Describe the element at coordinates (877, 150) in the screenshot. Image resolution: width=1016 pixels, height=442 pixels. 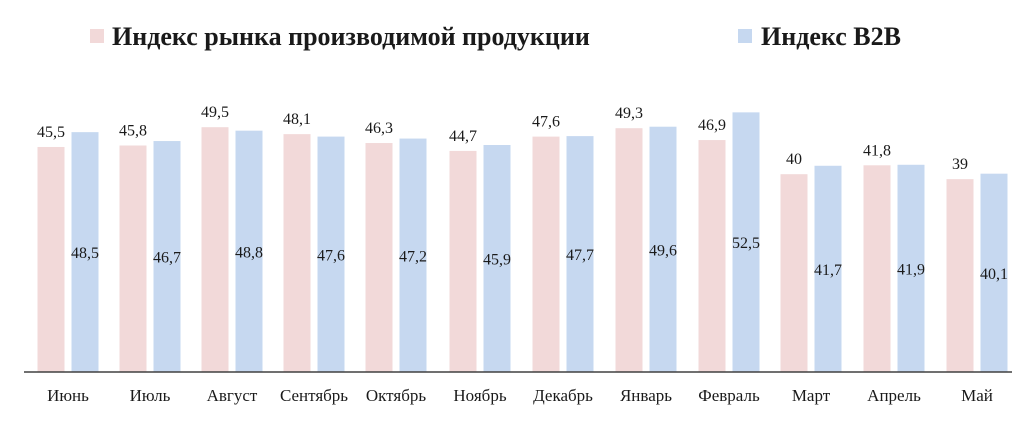
I see `value-label-series1-11: 41,8` at that location.